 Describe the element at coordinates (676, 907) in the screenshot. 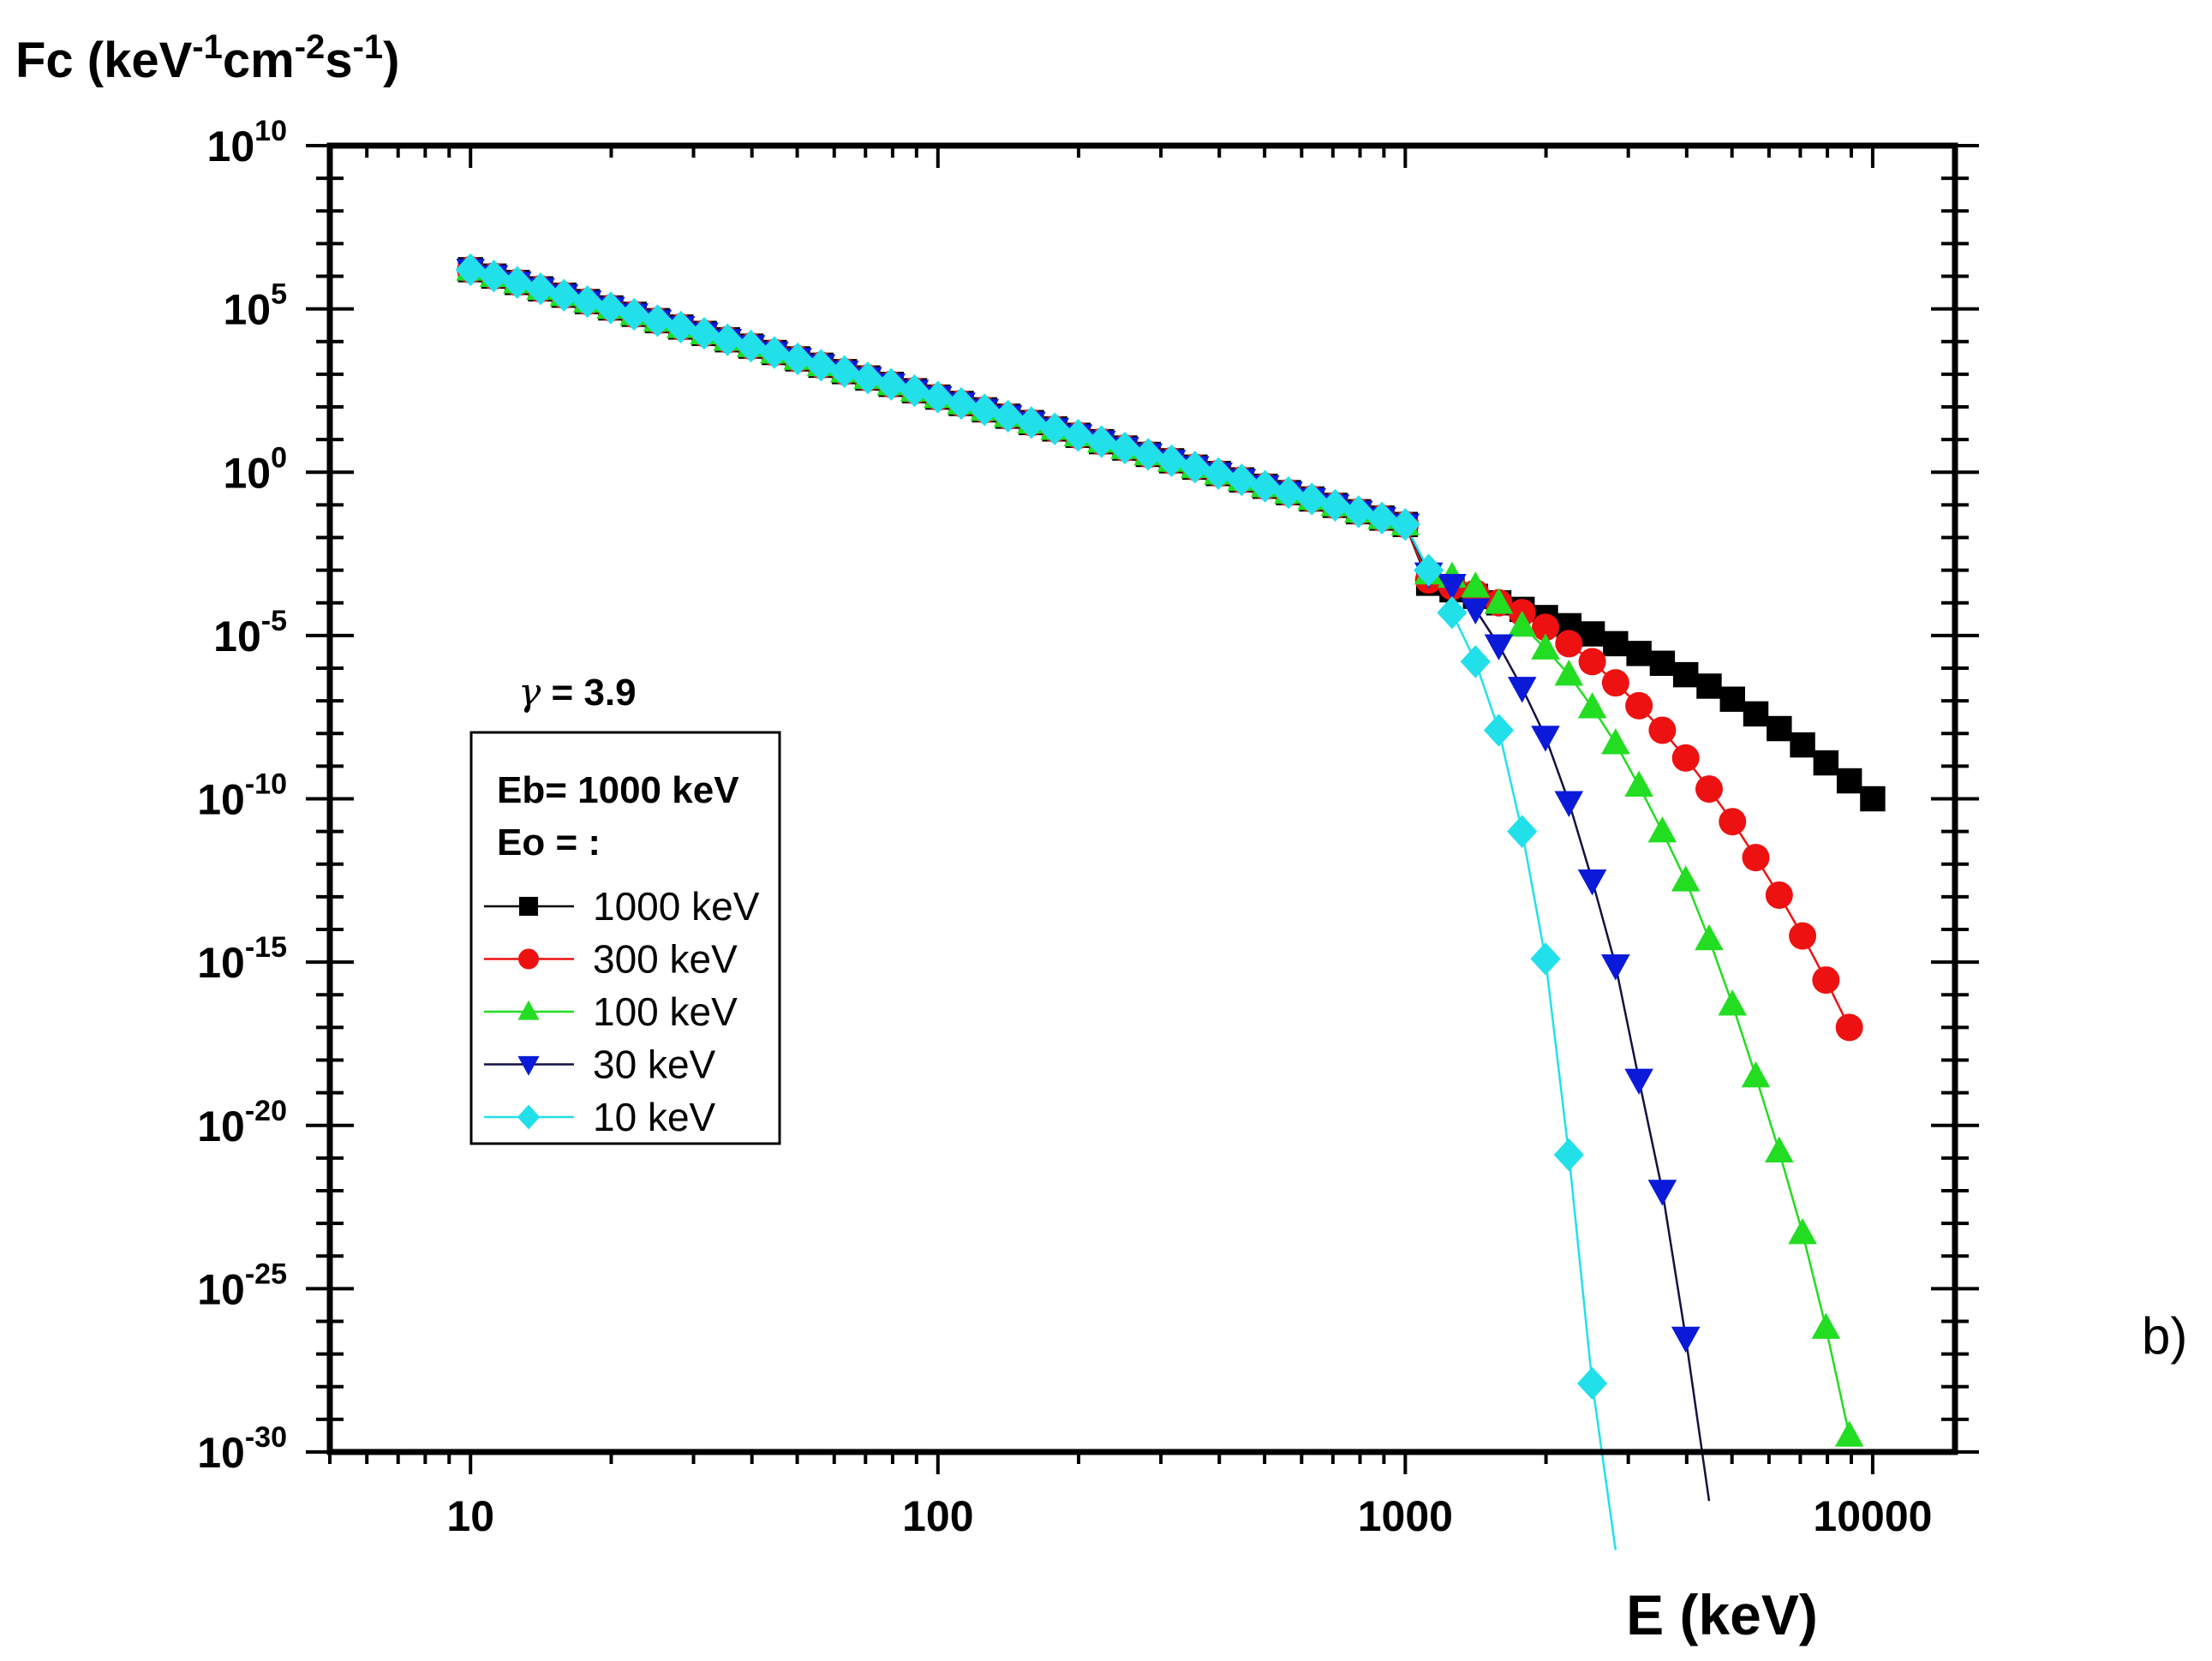

I see `legend-label: 1000 keV` at that location.